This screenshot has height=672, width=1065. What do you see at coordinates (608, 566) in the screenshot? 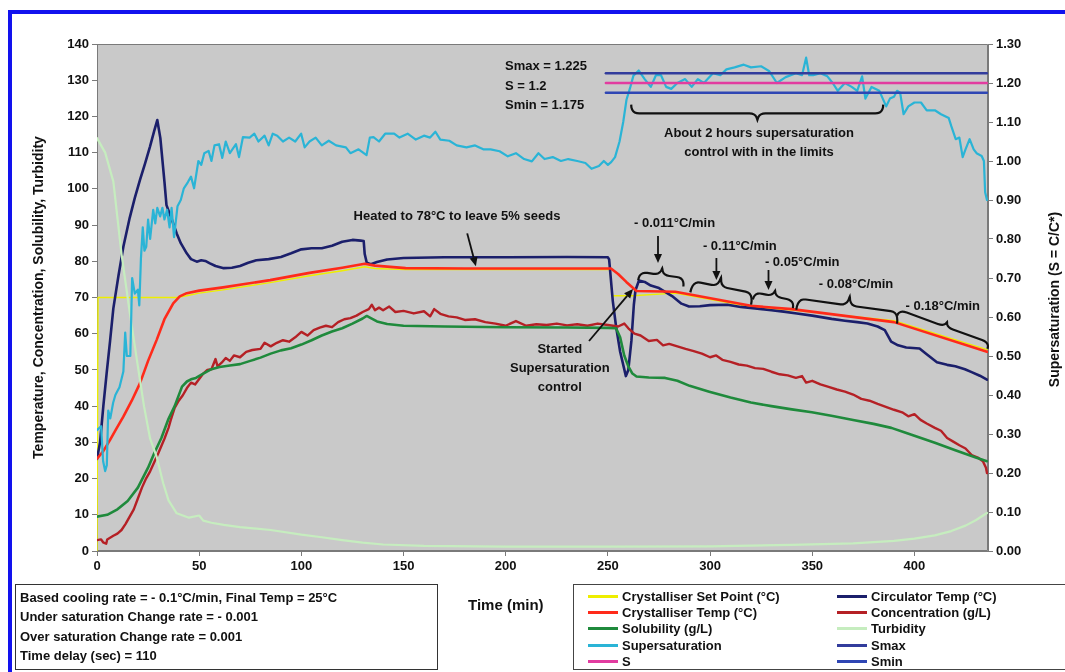
I see `x-tick-label: 250` at bounding box center [608, 566].